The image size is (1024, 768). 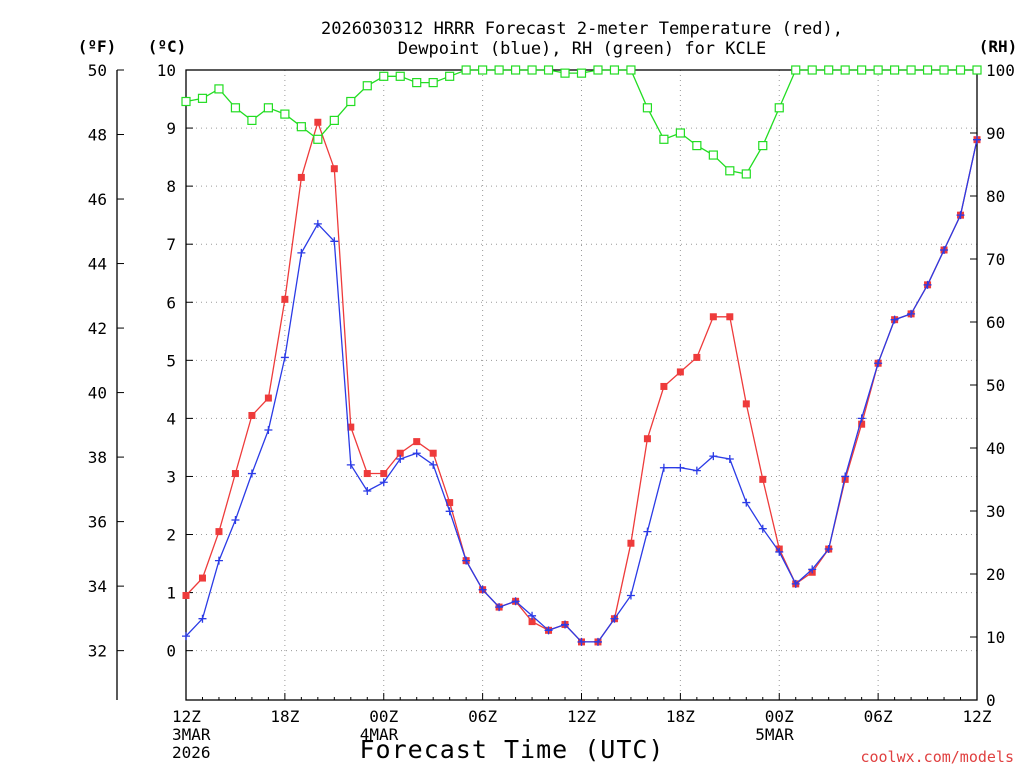 I want to click on celsius-tick-label: 10, so click(x=166, y=70).